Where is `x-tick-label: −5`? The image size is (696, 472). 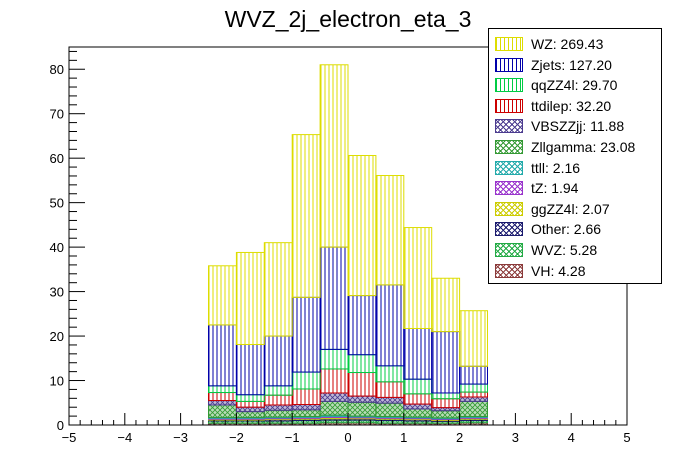
x-tick-label: −5 is located at coordinates (69, 437).